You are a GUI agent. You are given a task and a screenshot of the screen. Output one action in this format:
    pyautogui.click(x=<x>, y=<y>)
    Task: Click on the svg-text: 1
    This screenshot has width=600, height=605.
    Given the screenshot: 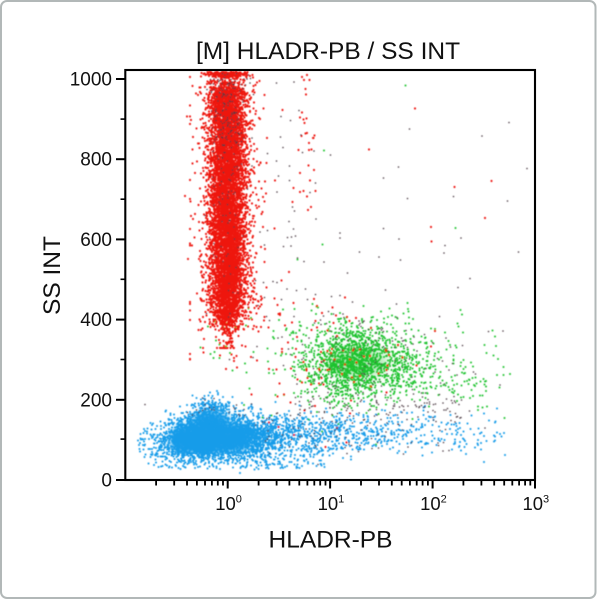 What is the action you would take?
    pyautogui.click(x=341, y=500)
    